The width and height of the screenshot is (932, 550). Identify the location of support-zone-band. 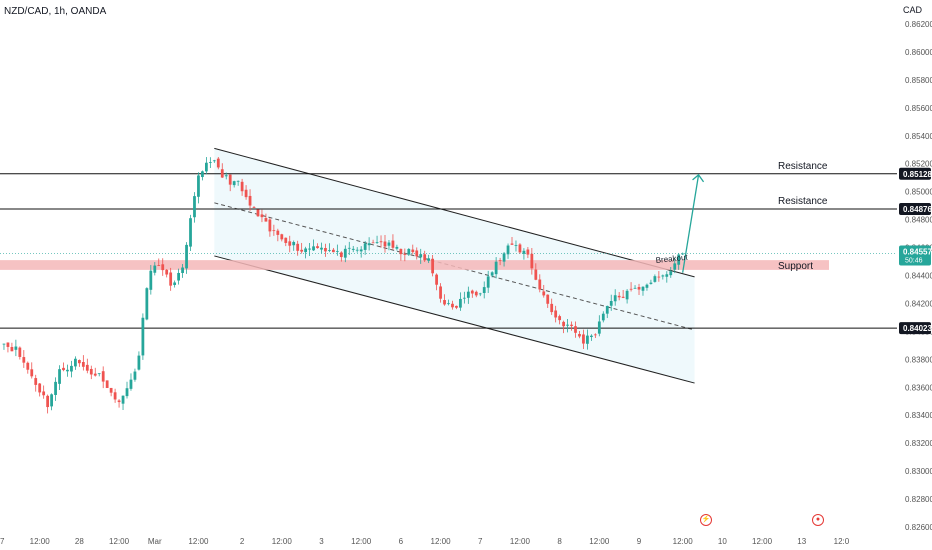
(414, 265).